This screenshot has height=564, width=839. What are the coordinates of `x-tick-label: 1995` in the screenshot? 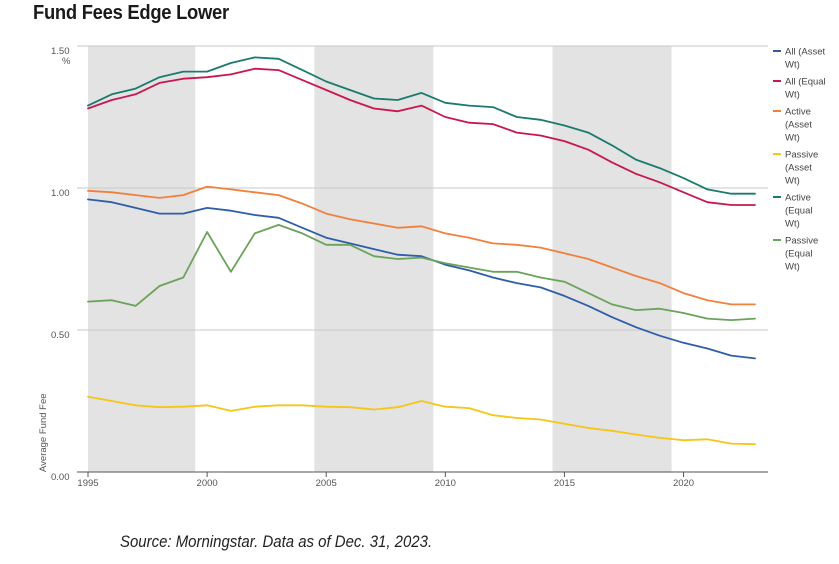 It's located at (87, 483).